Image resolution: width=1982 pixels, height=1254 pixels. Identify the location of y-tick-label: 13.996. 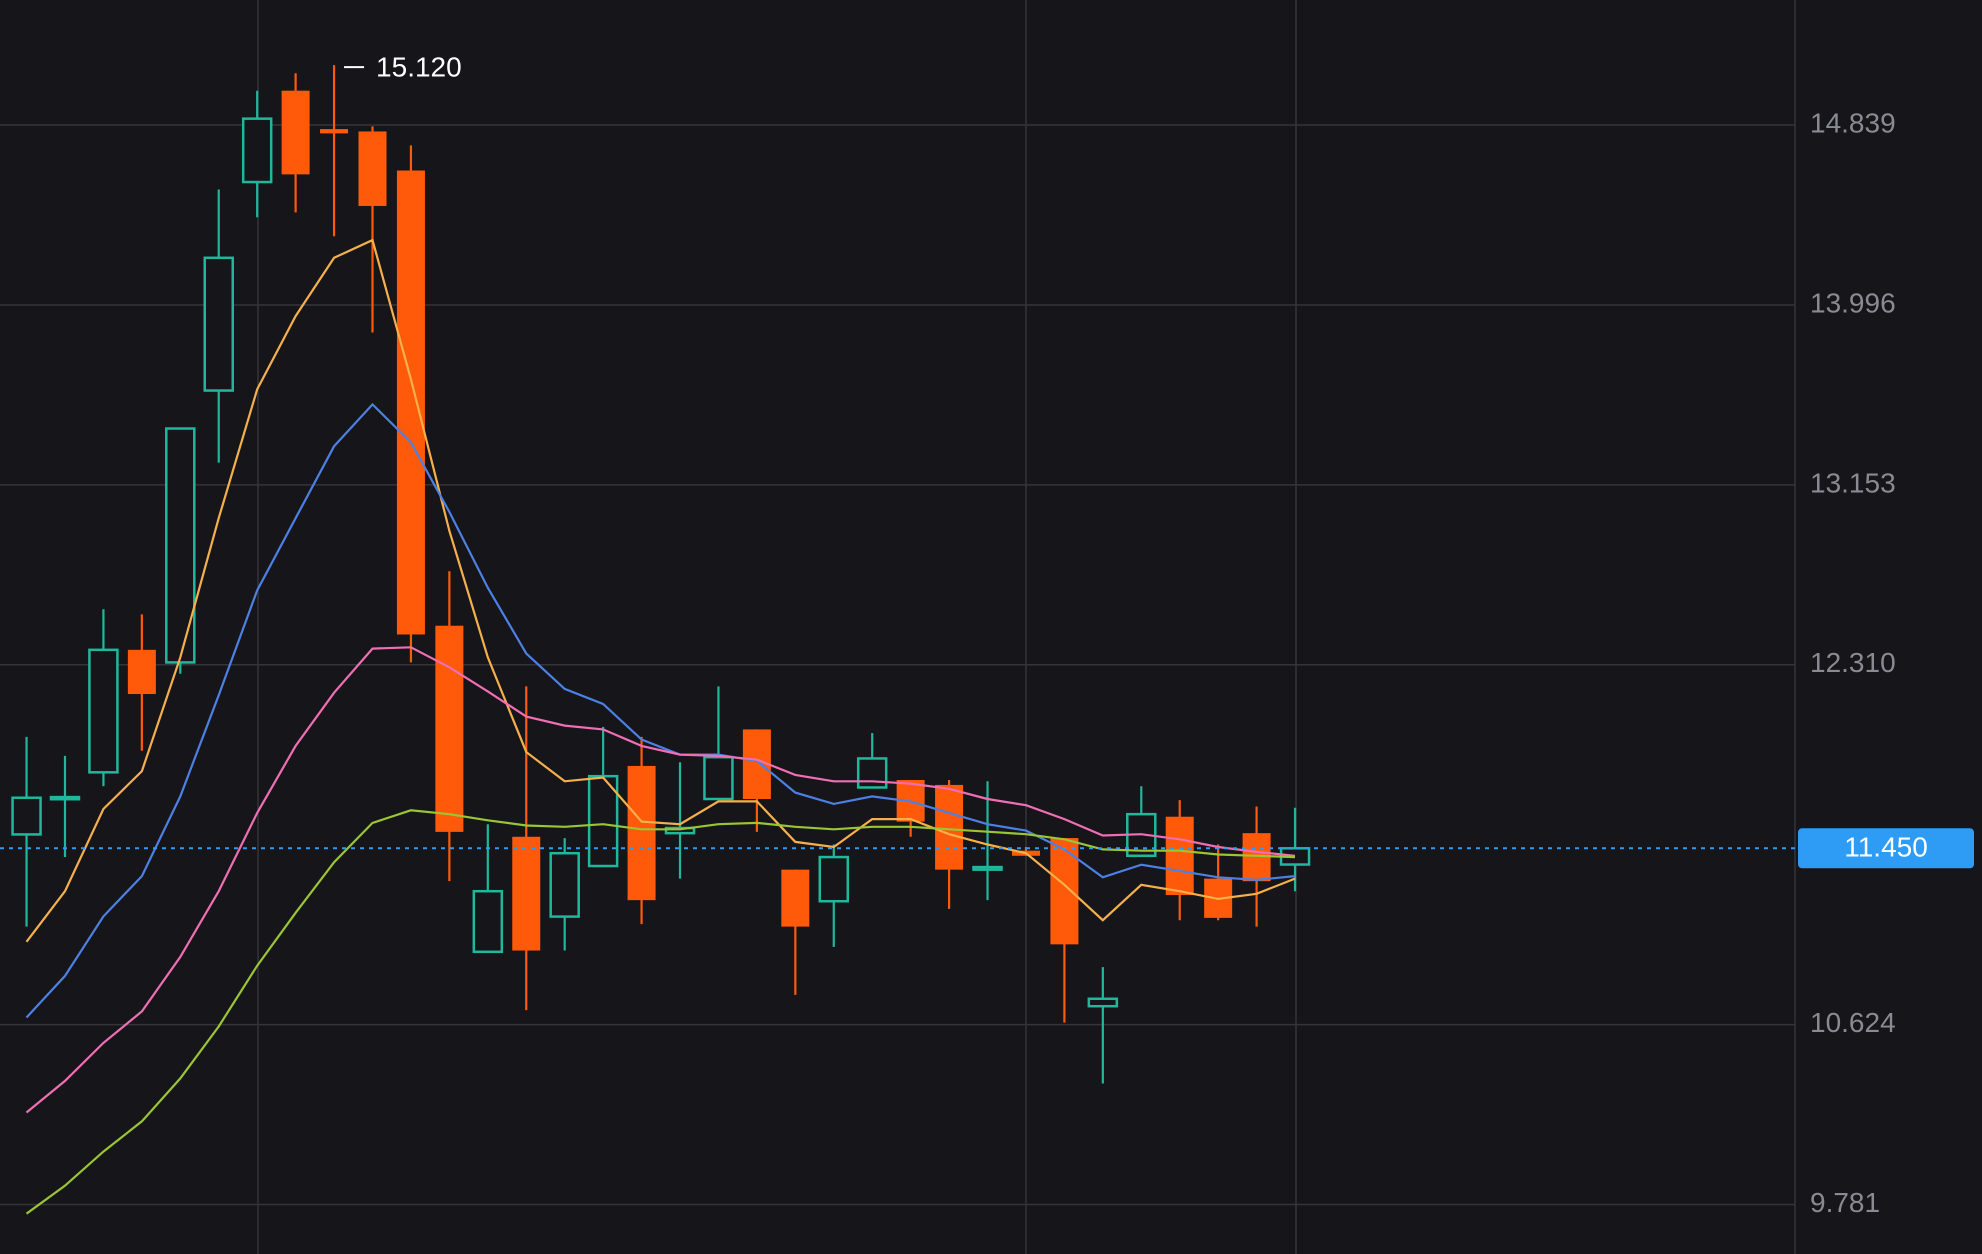
(1853, 302).